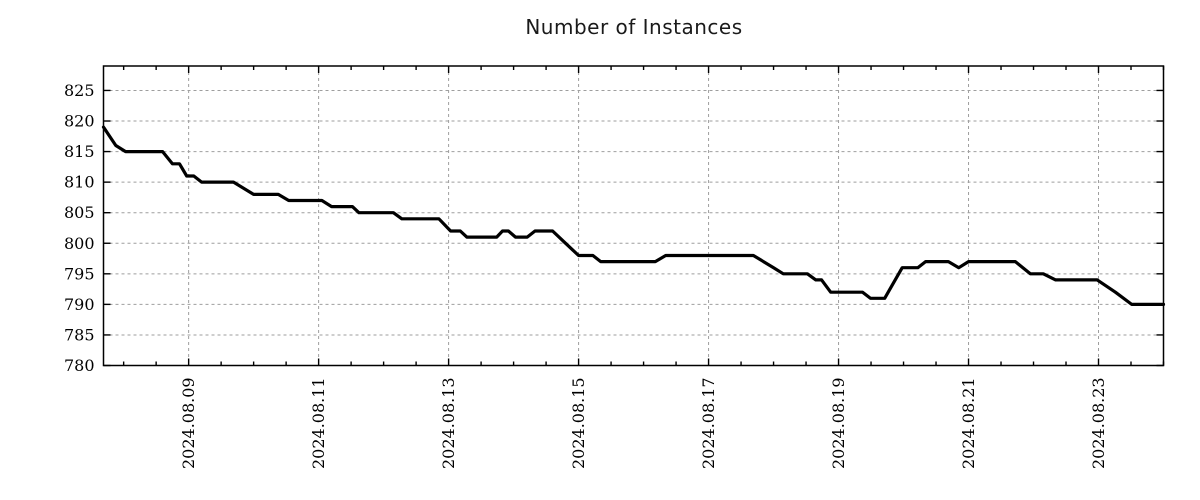 This screenshot has height=500, width=1200. What do you see at coordinates (79, 243) in the screenshot?
I see `y-tick-label: 800` at bounding box center [79, 243].